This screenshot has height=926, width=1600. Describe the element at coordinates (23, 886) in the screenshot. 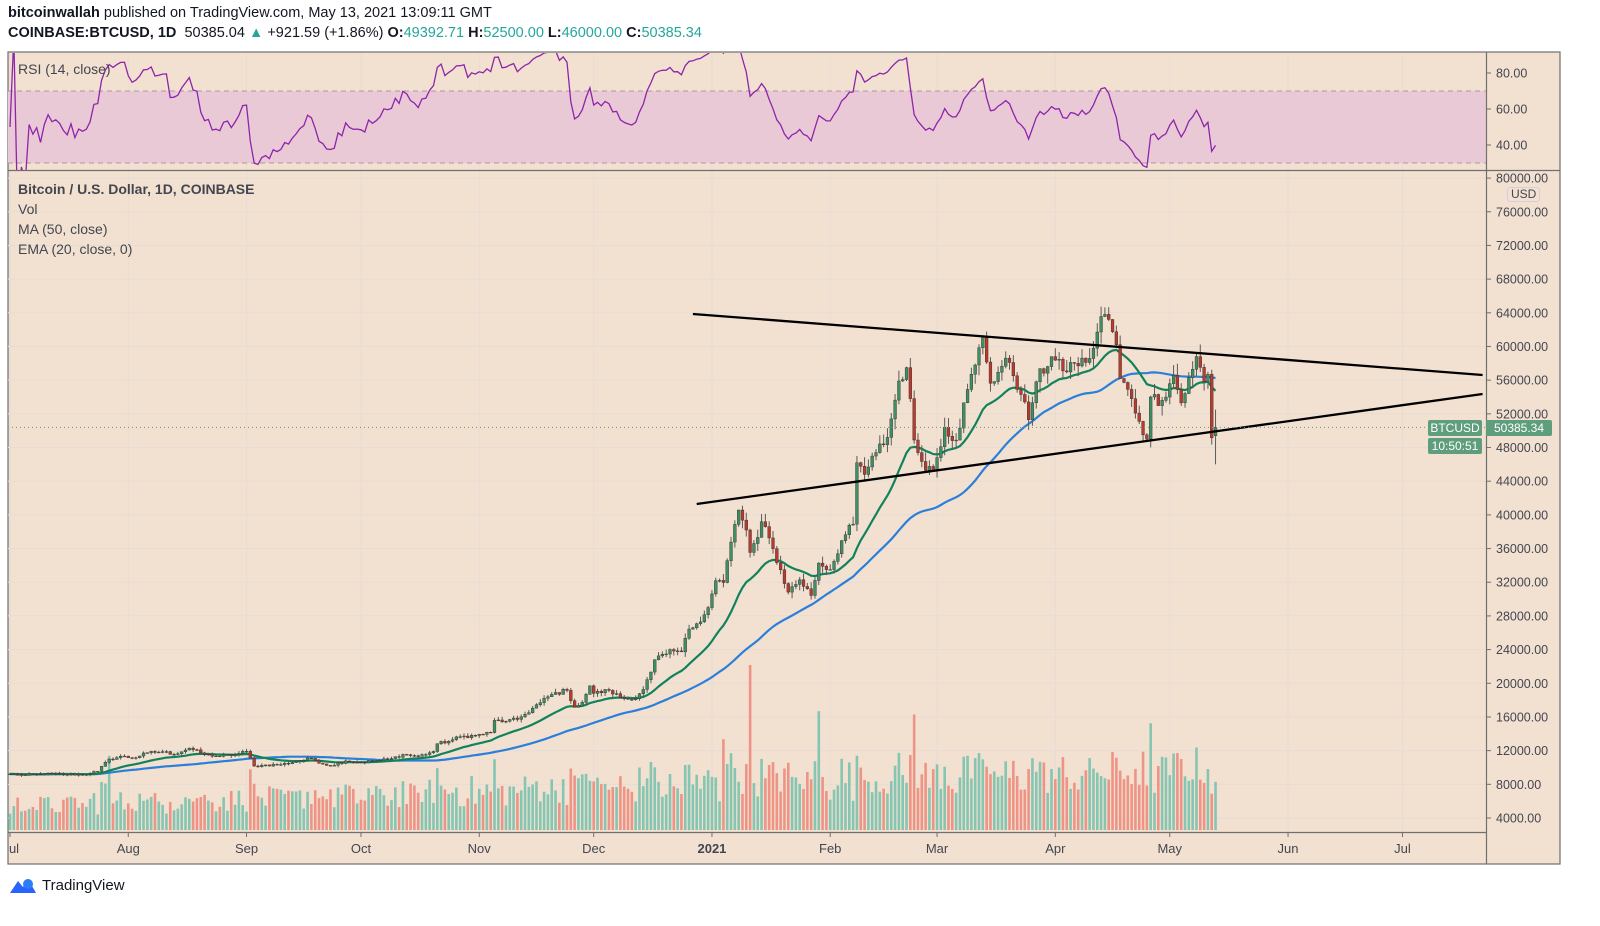

I see `tradingview-cloud-icon` at that location.